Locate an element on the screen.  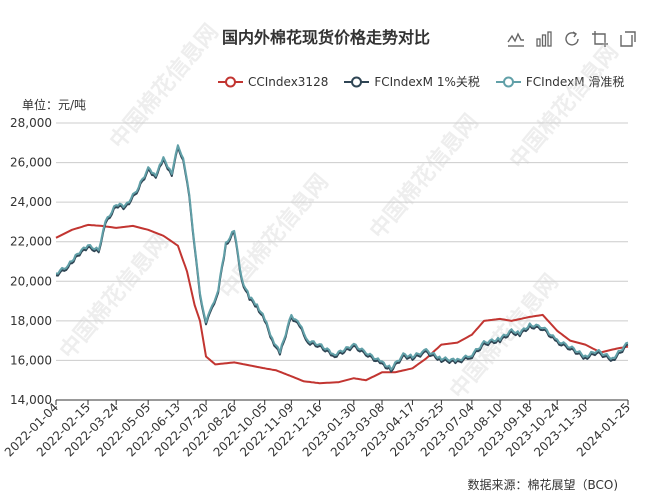
zoom-back-icon is located at coordinates (628, 39).